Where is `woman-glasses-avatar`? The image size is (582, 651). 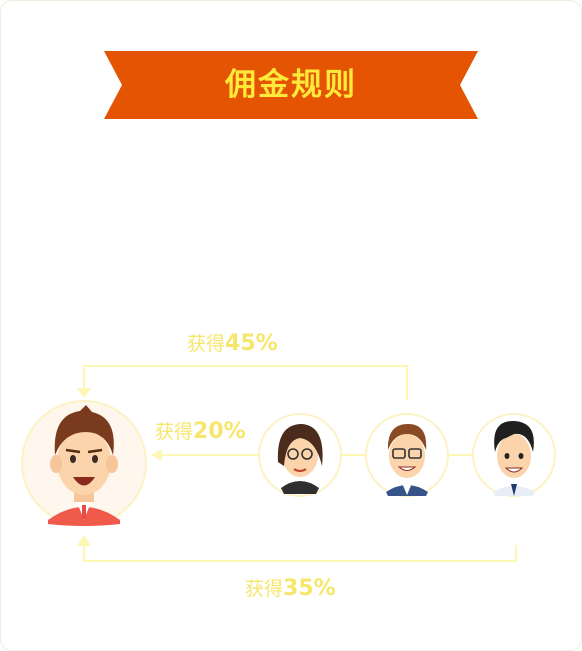 woman-glasses-avatar is located at coordinates (300, 455).